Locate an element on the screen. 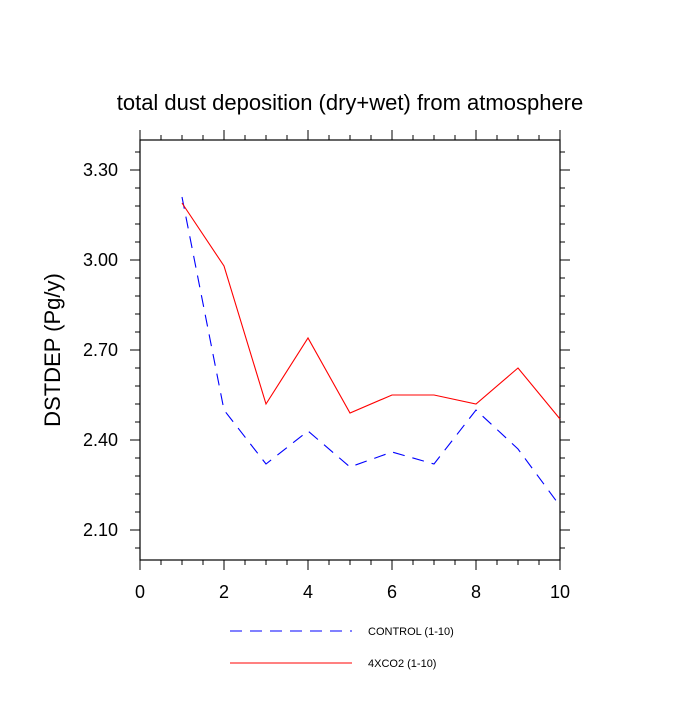 Image resolution: width=700 pixels, height=705 pixels. y-tick-label: 2.70 is located at coordinates (100, 350).